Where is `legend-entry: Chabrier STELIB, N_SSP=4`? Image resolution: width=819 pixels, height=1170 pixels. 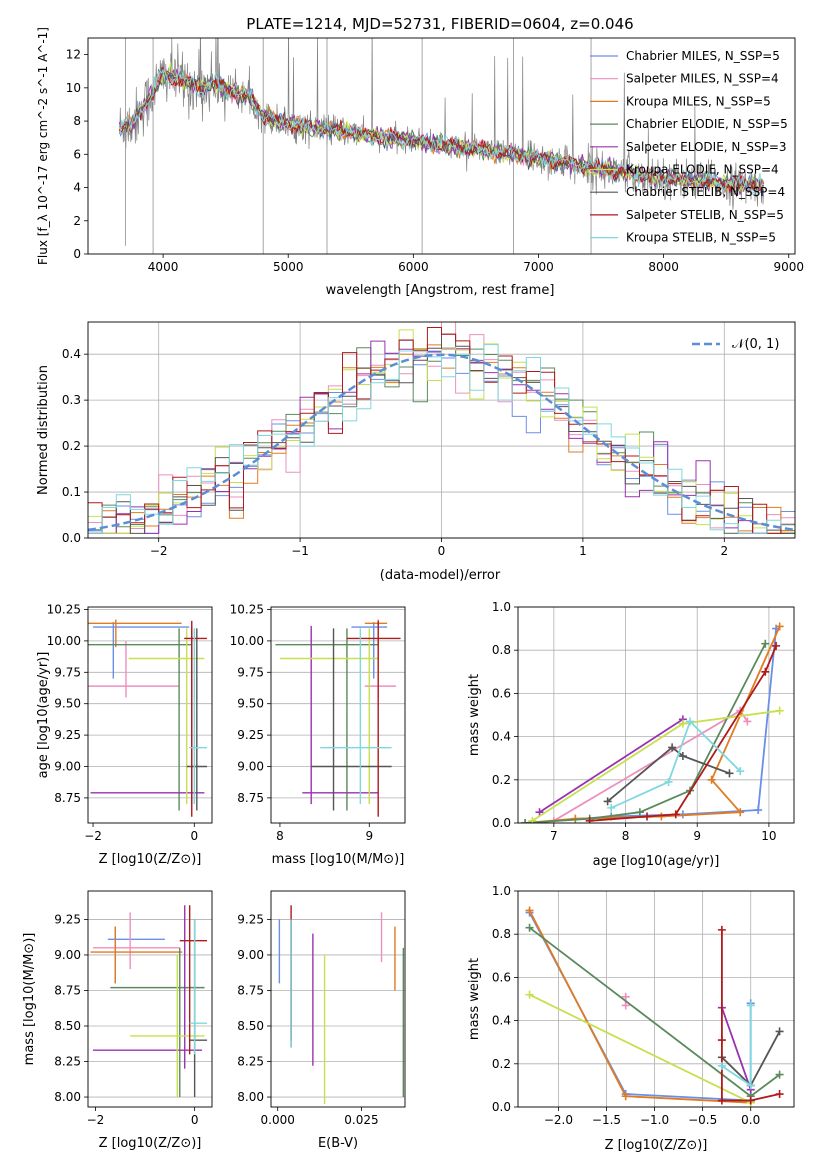
legend-entry: Chabrier STELIB, N_SSP=4 is located at coordinates (705, 192).